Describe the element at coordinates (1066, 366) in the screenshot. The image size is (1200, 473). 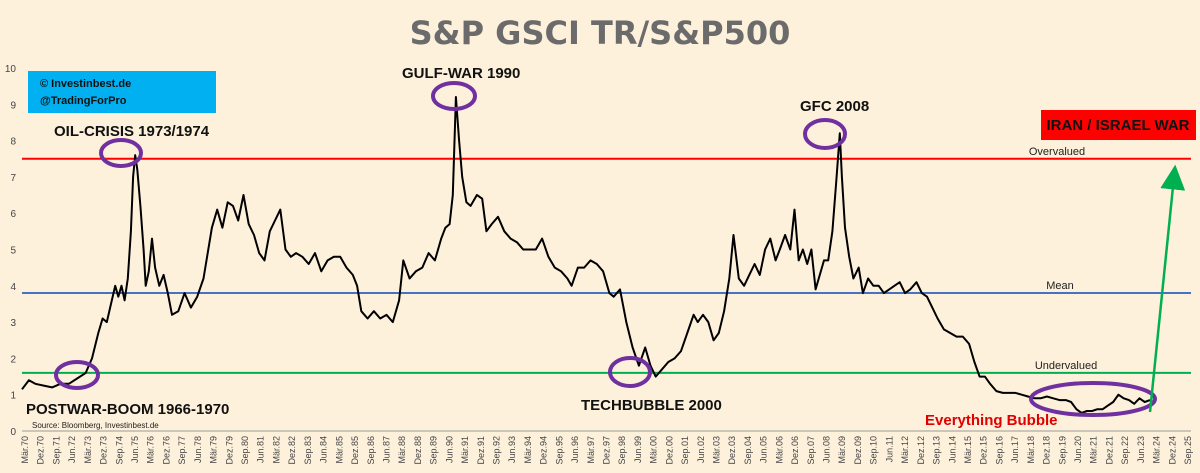
I see `ref-label-undervalued: Undervalued` at that location.